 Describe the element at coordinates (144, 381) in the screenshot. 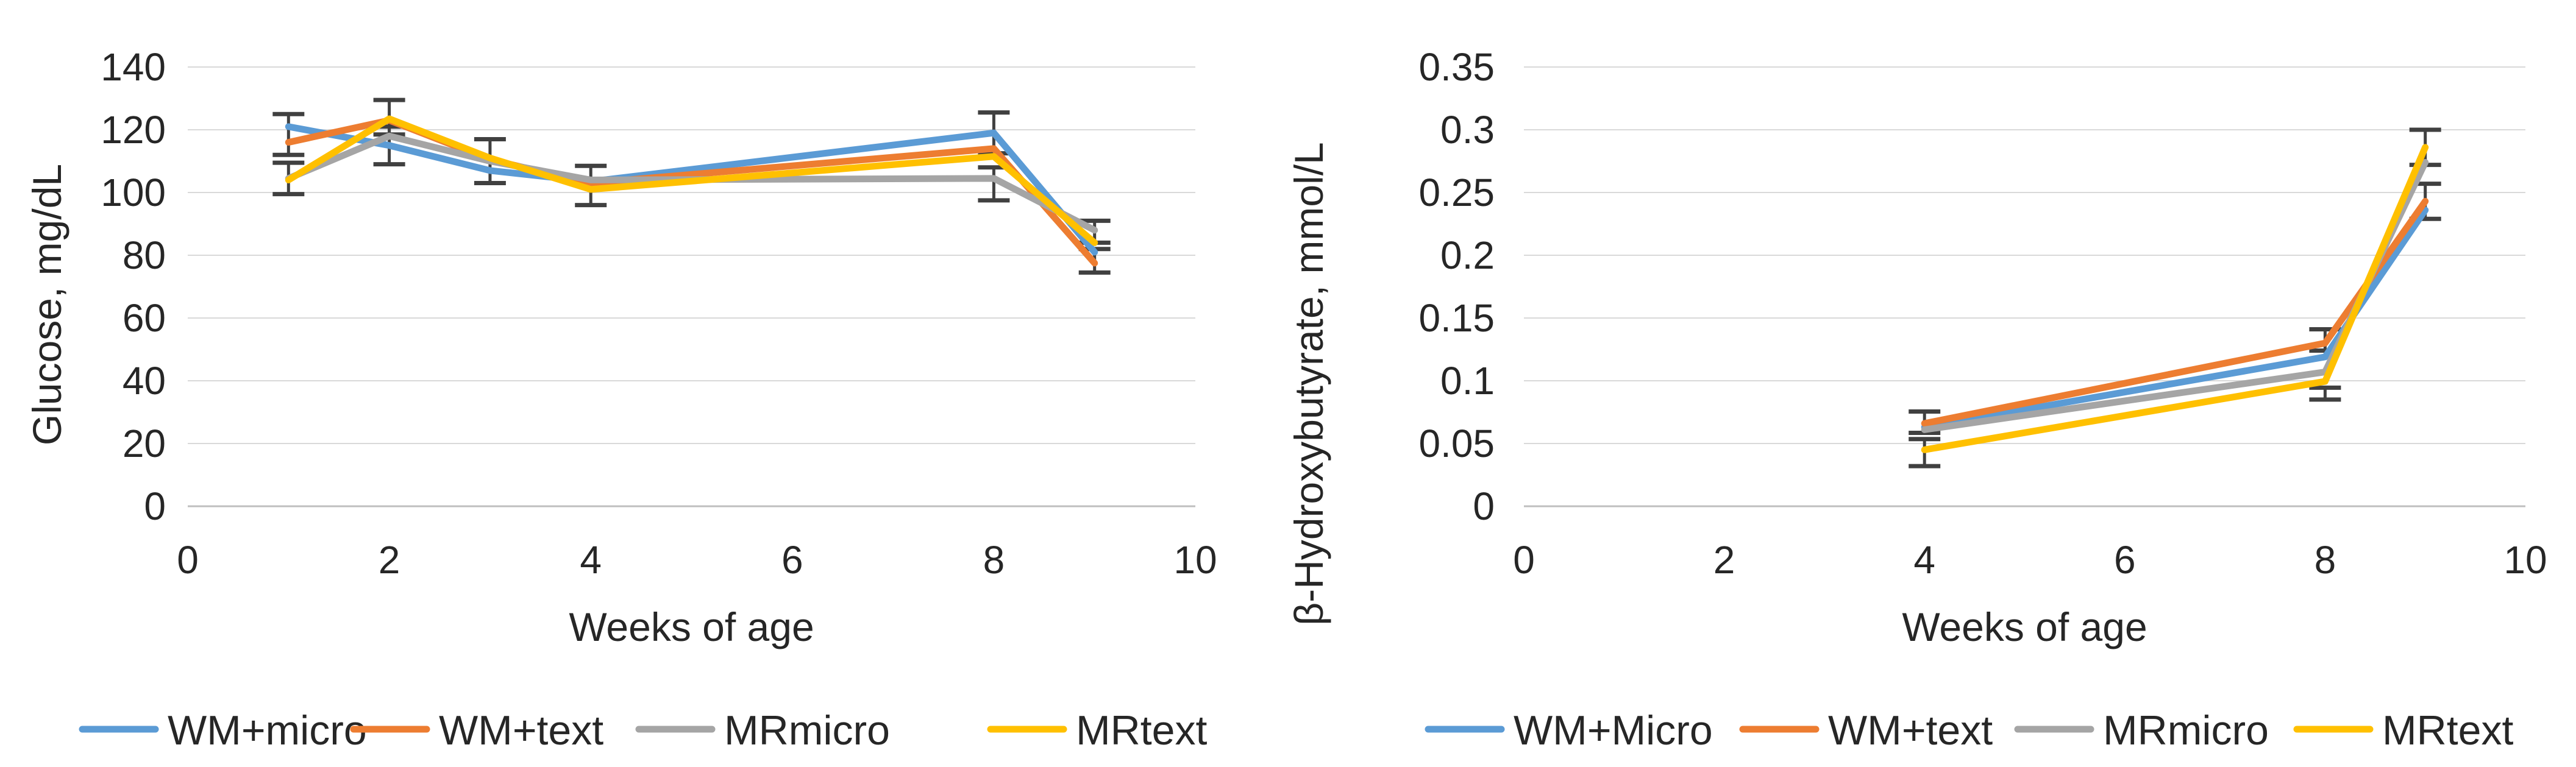

I see `y-tick-label: 40` at that location.